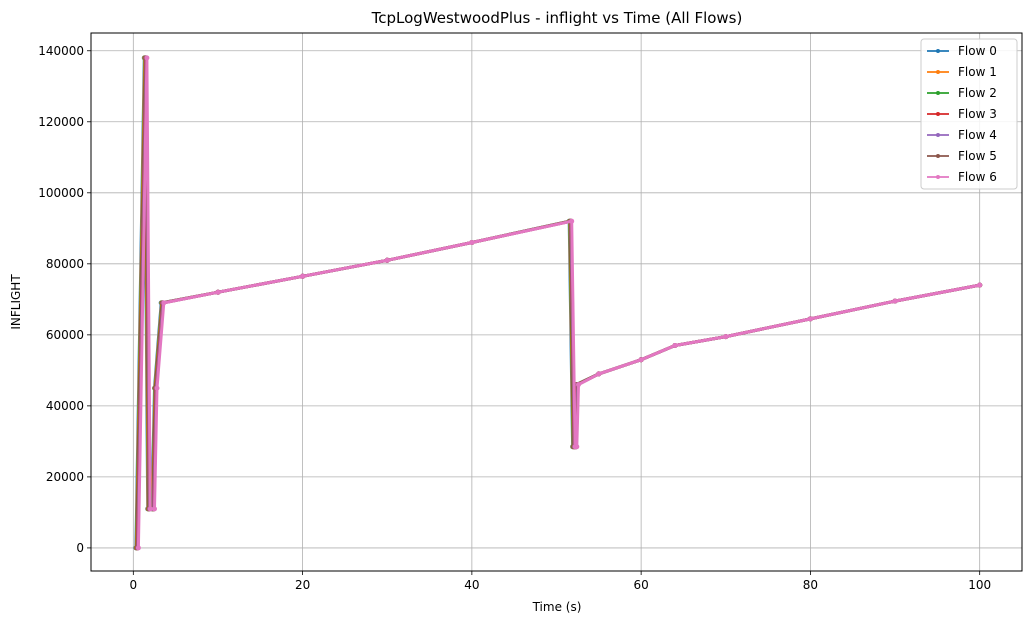 This screenshot has width=1031, height=624. I want to click on legend-item: Flow 3, so click(962, 114).